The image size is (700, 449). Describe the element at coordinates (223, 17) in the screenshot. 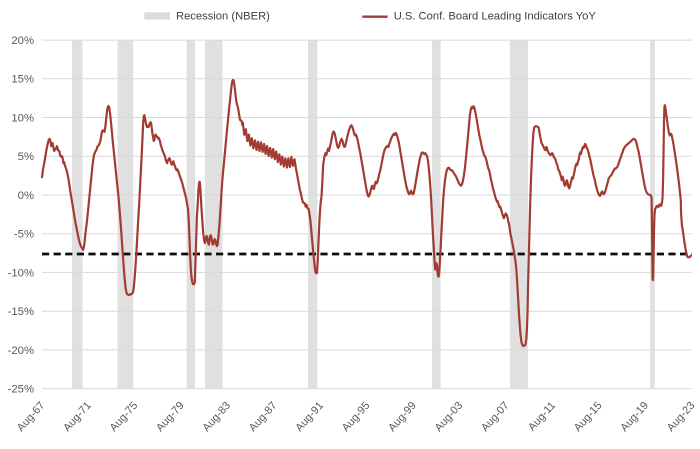

I see `svg-text: Recession (NBER)` at that location.